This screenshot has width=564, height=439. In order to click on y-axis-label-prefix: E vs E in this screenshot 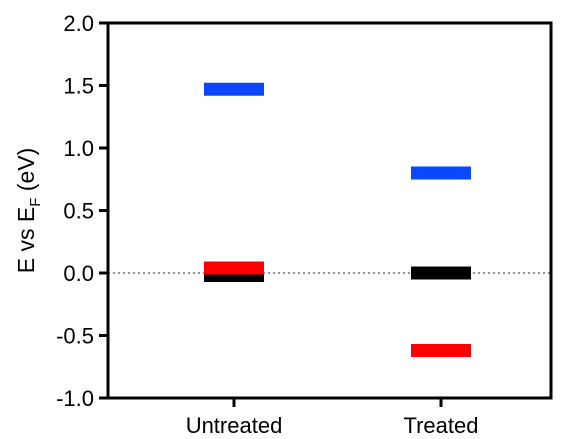, I will do `click(26, 240)`.